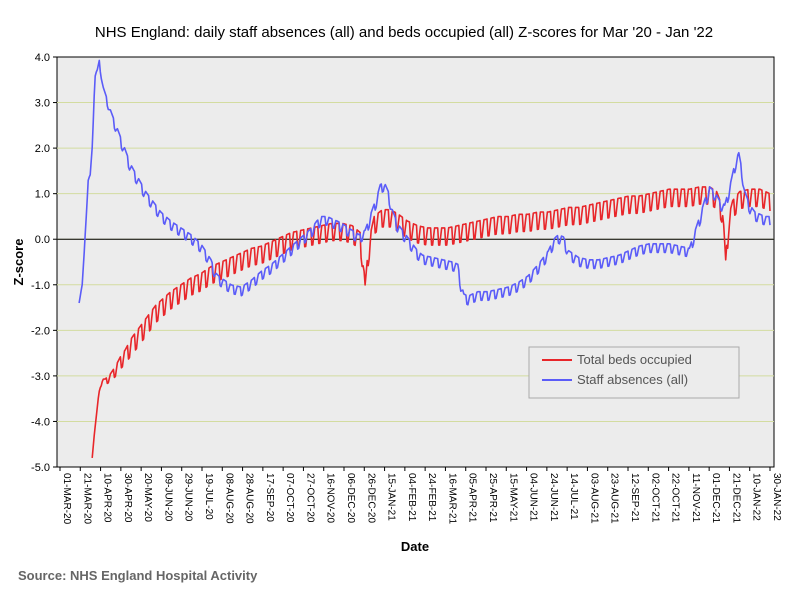 The image size is (799, 601). I want to click on x-tick-label: 06-DEC-20, so click(350, 498).